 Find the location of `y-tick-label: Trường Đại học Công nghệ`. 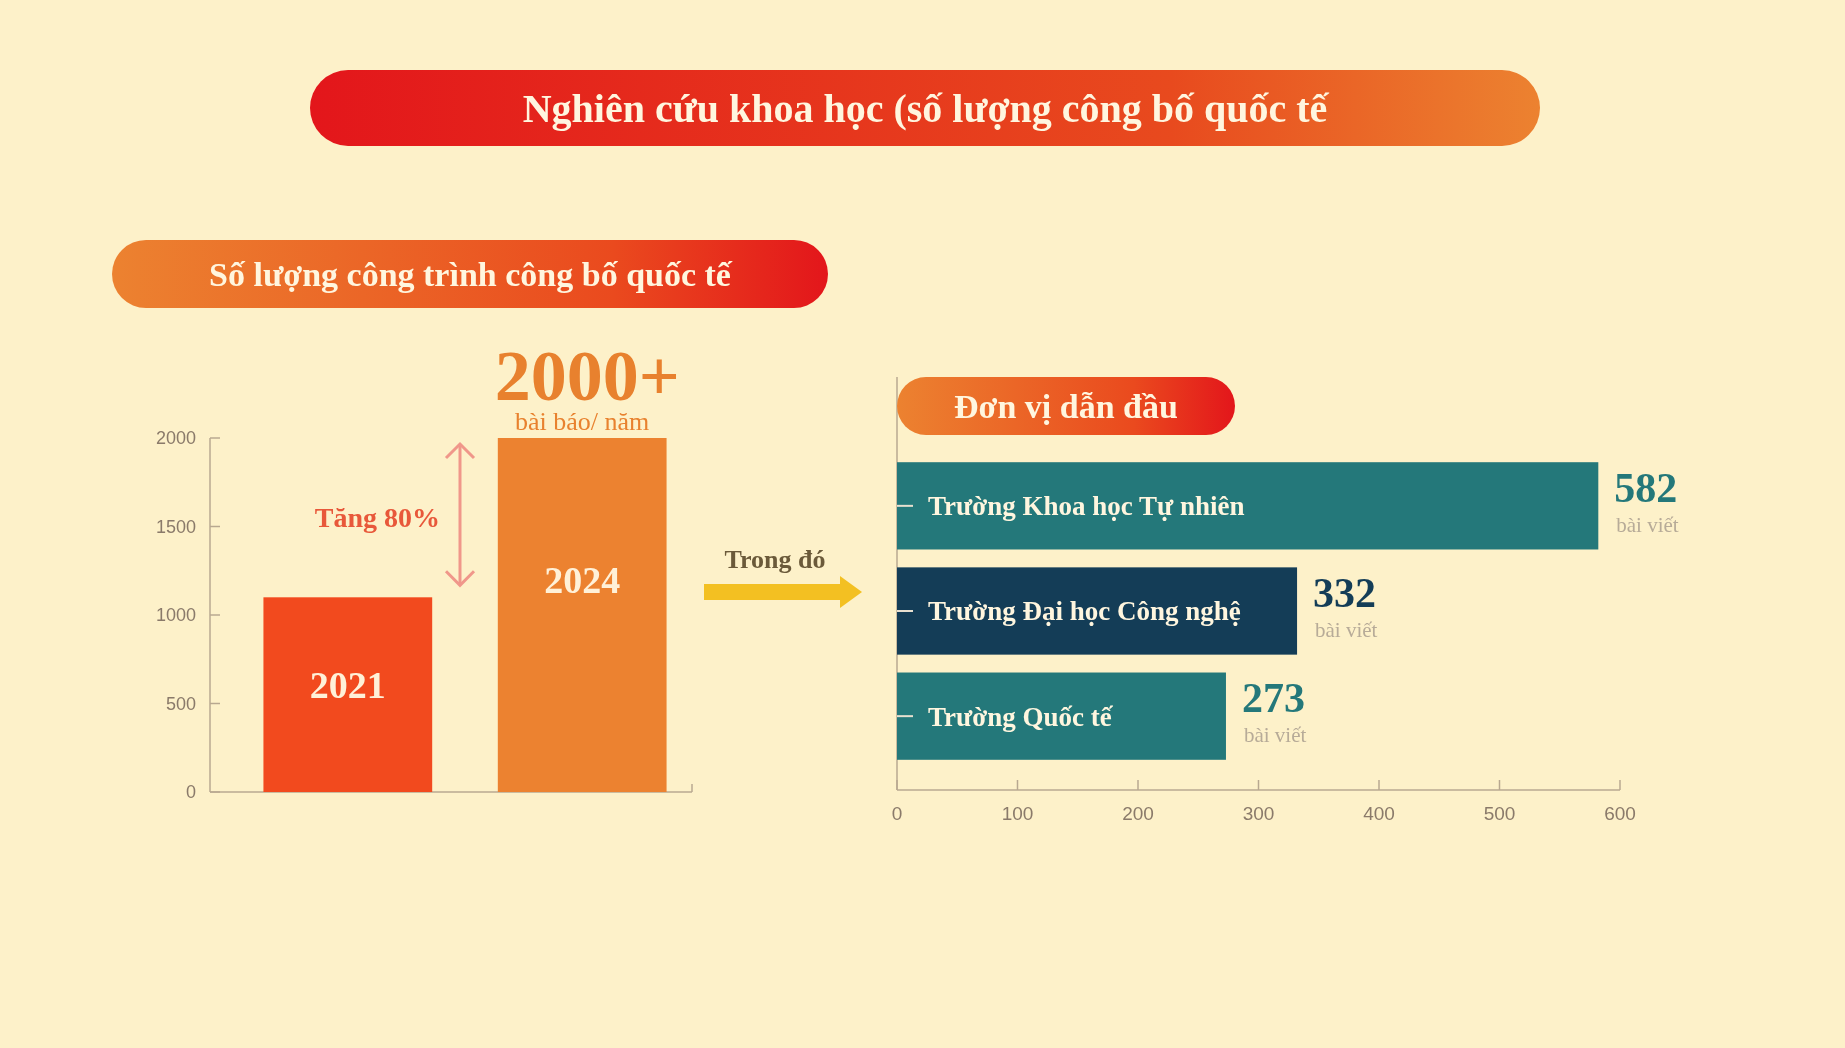

y-tick-label: Trường Đại học Công nghệ is located at coordinates (1084, 611).